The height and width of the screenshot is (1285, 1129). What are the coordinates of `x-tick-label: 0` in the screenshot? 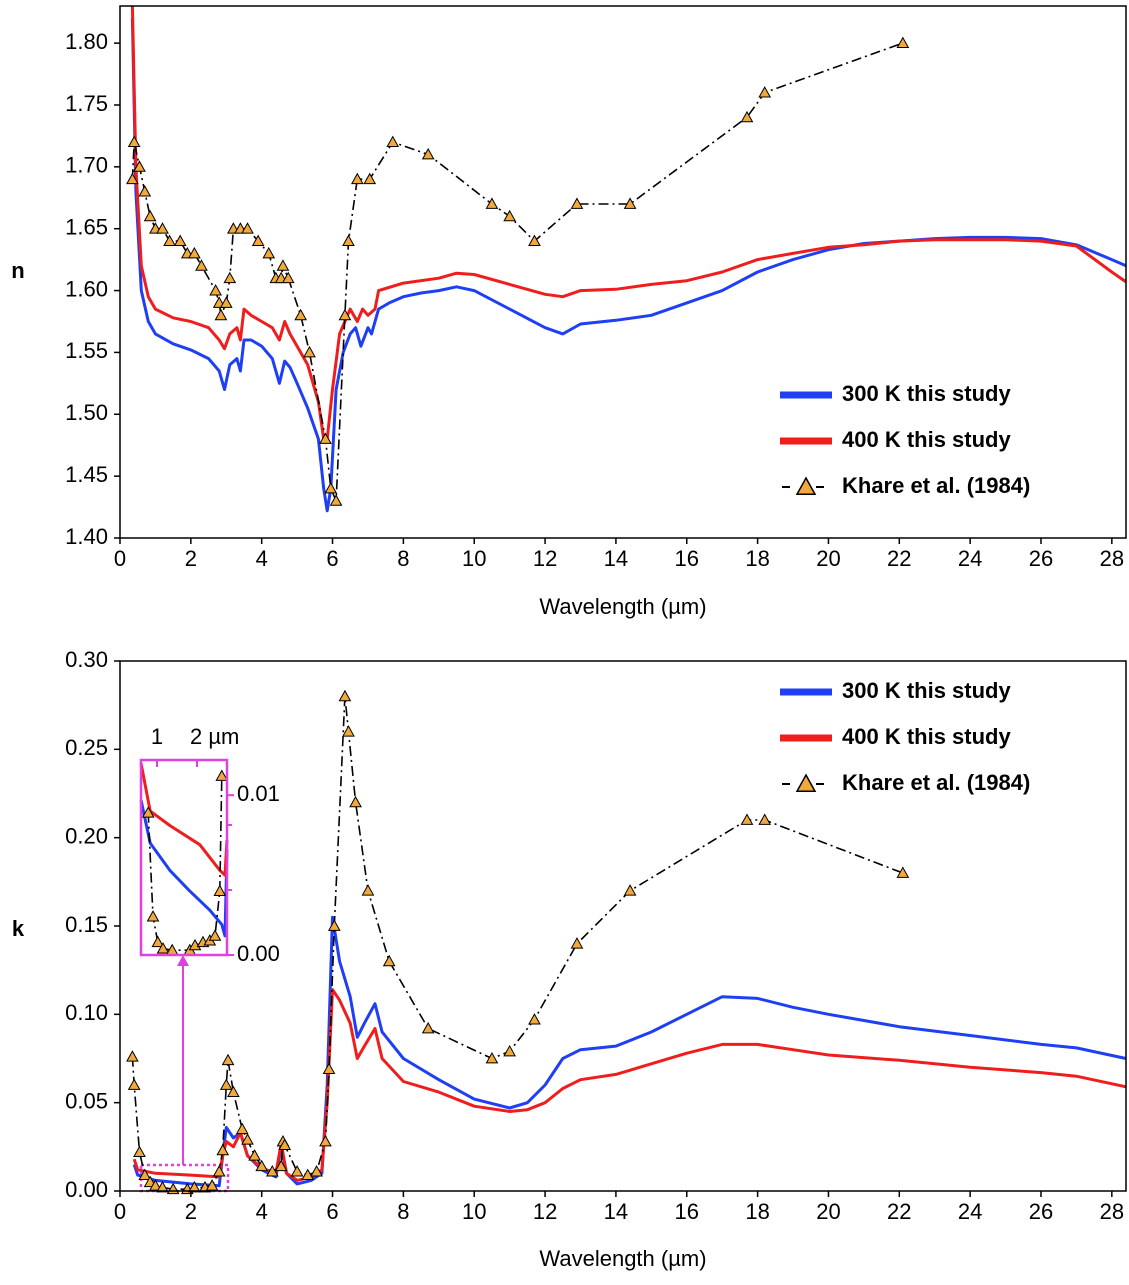 It's located at (120, 1211).